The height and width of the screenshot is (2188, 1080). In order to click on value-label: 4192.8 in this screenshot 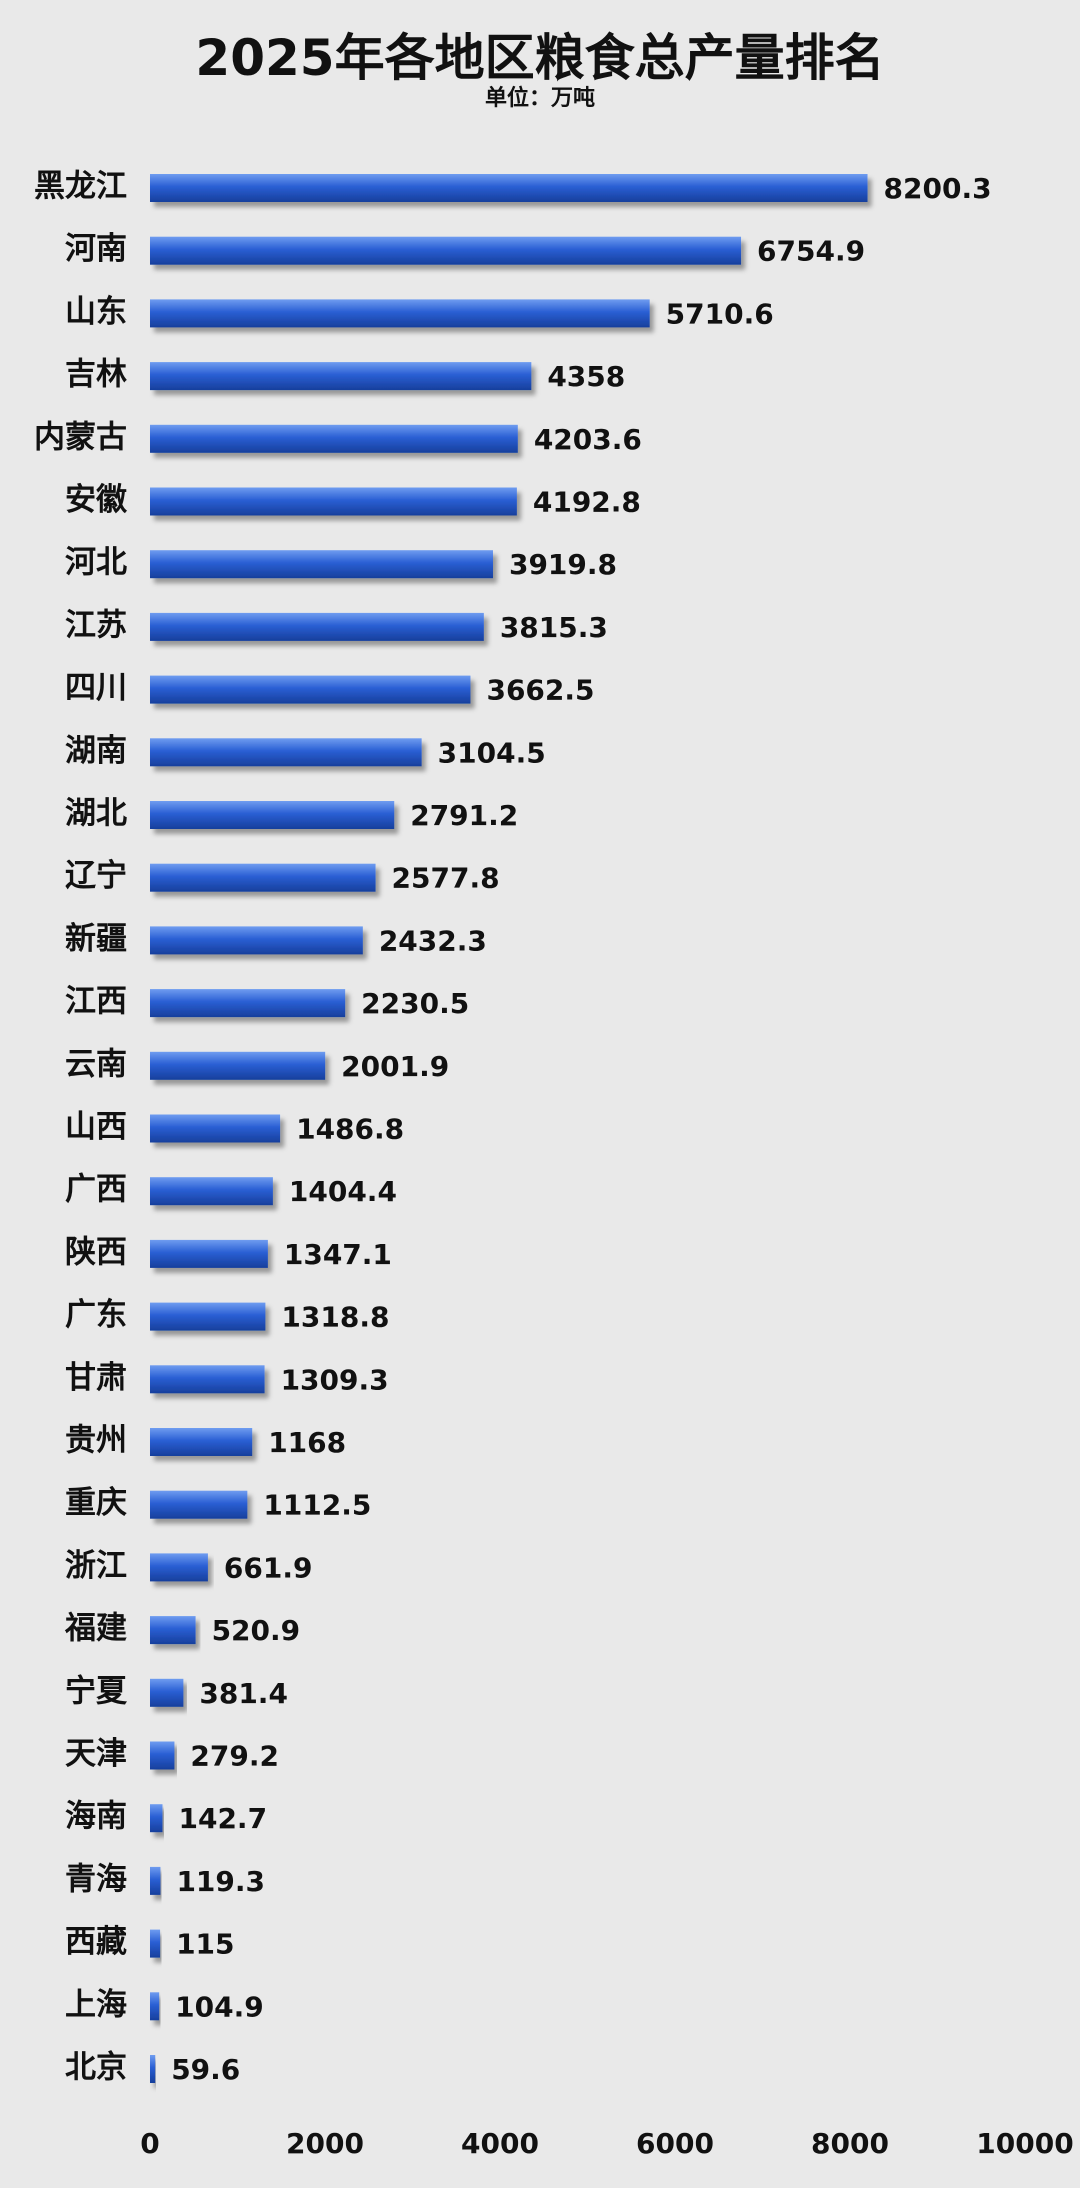, I will do `click(587, 502)`.